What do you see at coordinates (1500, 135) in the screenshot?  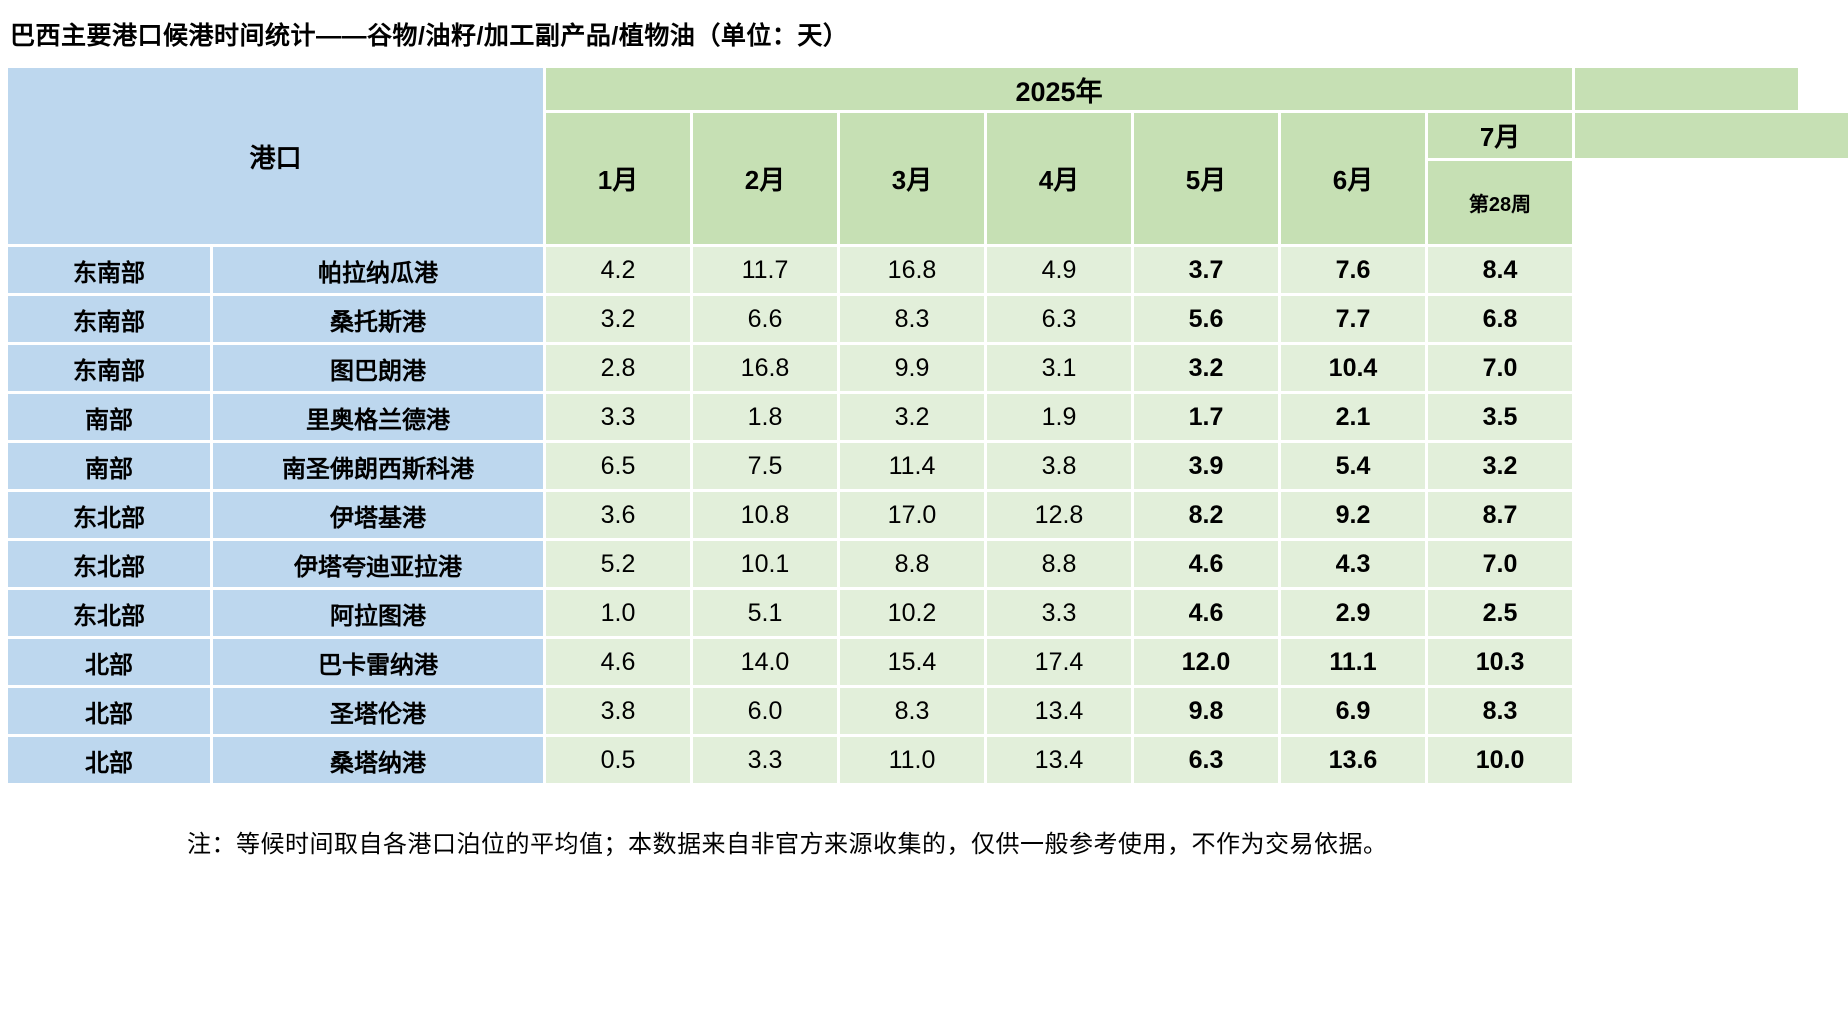 I see `month-header-jul: 7月` at bounding box center [1500, 135].